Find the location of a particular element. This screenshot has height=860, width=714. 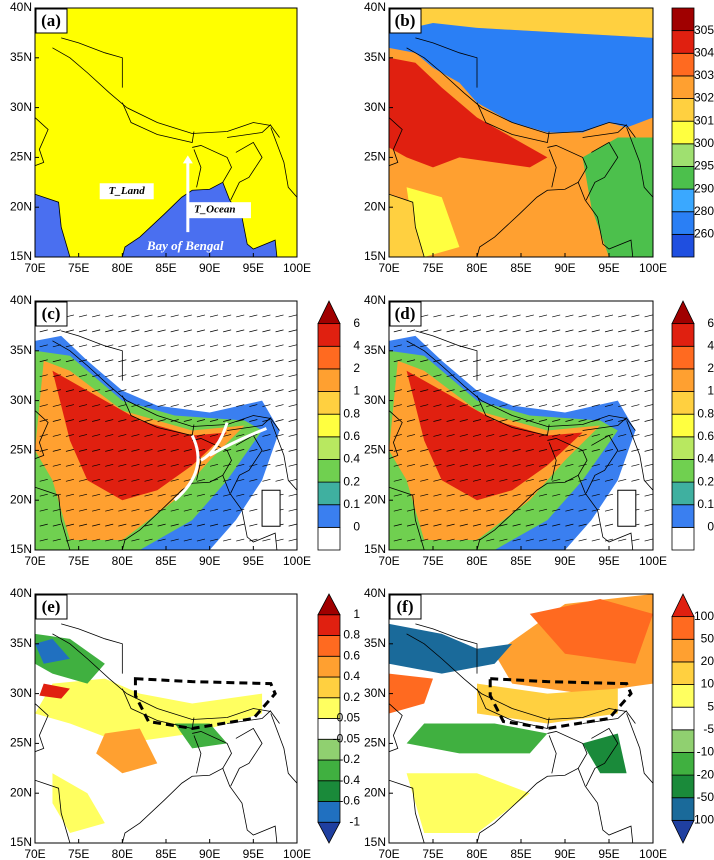

colorbar-label: 0.2 is located at coordinates (351, 697).